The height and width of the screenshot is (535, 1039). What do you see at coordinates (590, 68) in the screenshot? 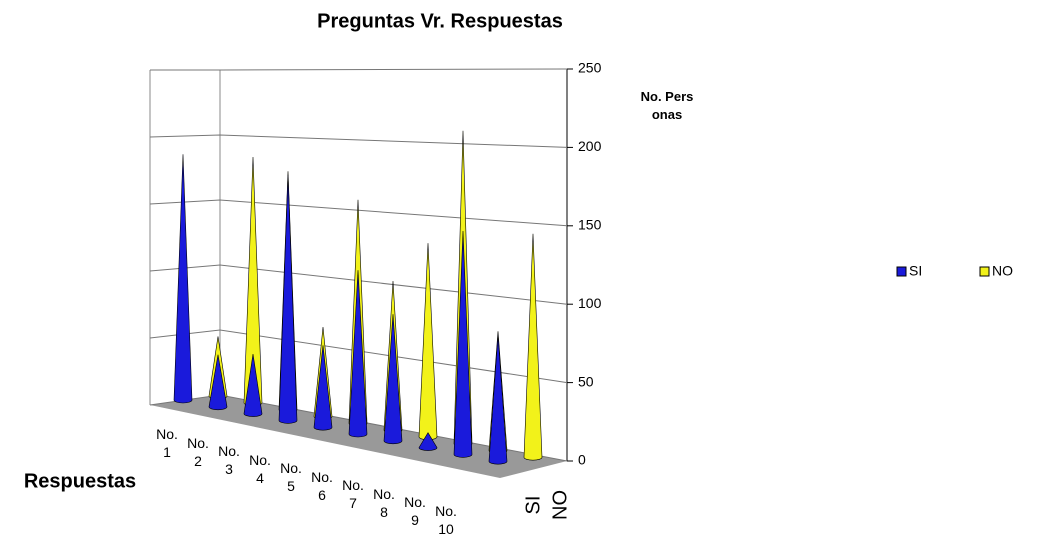
I see `y-tick-label: 250` at bounding box center [590, 68].